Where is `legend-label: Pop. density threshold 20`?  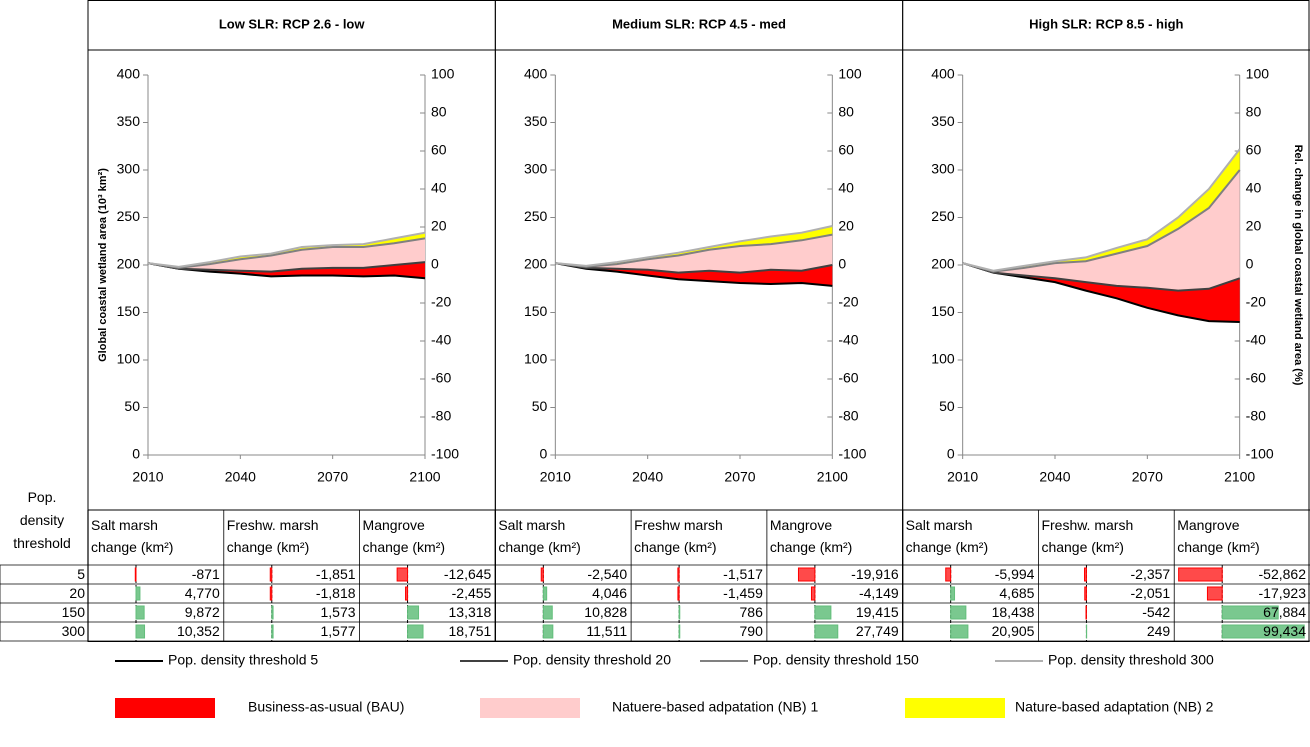
legend-label: Pop. density threshold 20 is located at coordinates (592, 660).